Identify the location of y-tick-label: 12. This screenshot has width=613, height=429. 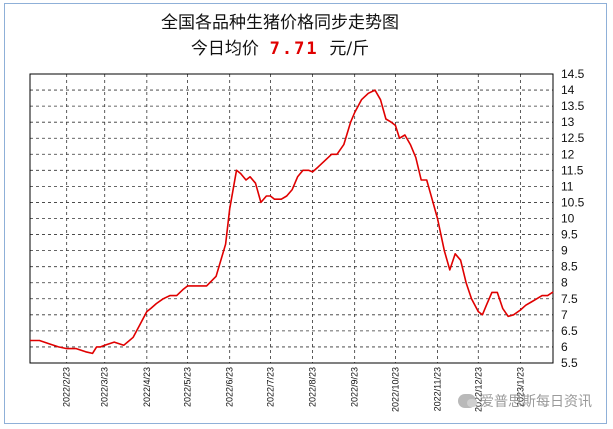
(568, 154).